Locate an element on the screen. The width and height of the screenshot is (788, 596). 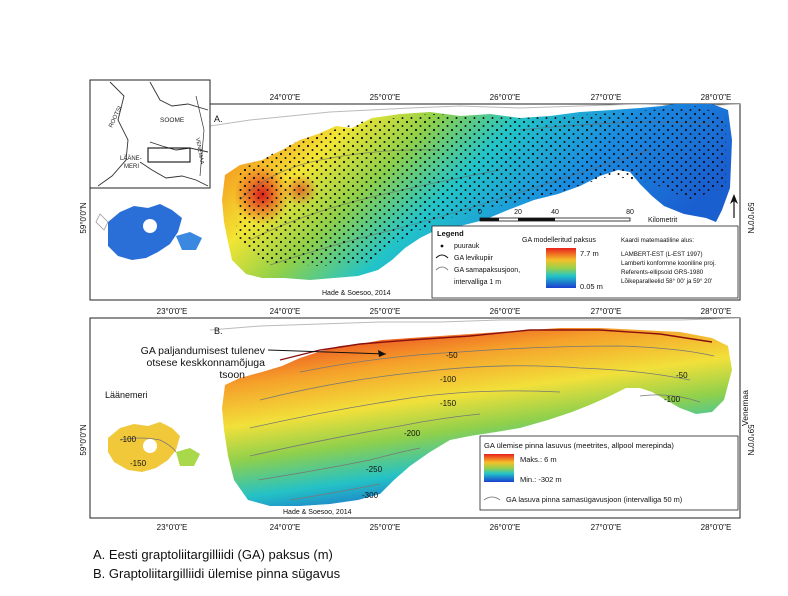
panel-b-lon-label: 26°0'0"E is located at coordinates (505, 311).